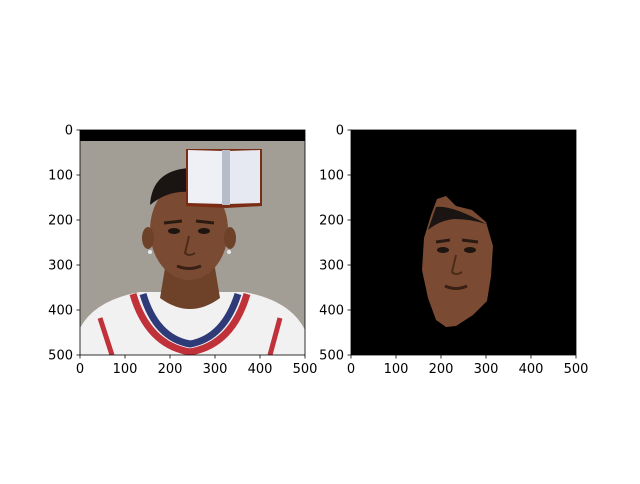  I want to click on face-region, so click(457, 261).